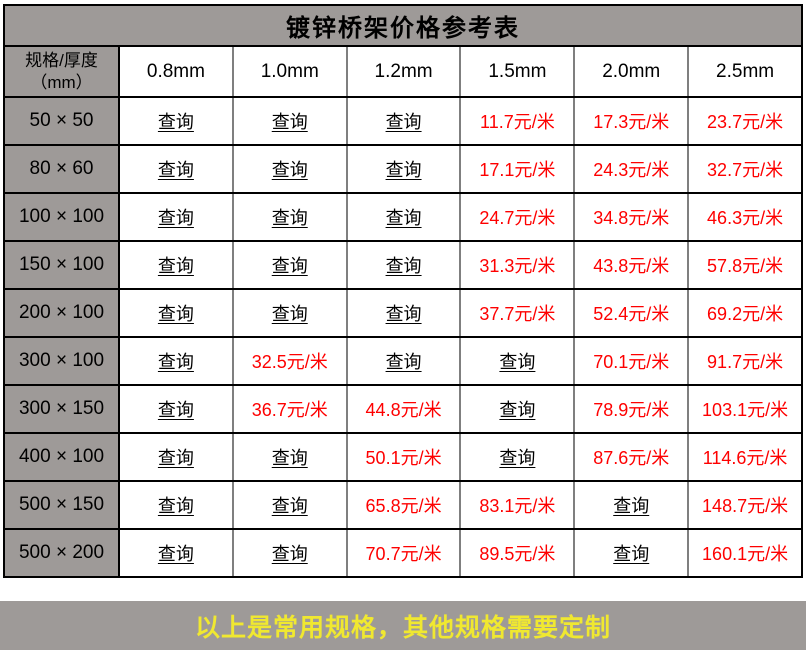  I want to click on table-row: 50 × 50 查询 查询 查询 11.7元/米 17.3元/米 23.7元/米, so click(403, 121).